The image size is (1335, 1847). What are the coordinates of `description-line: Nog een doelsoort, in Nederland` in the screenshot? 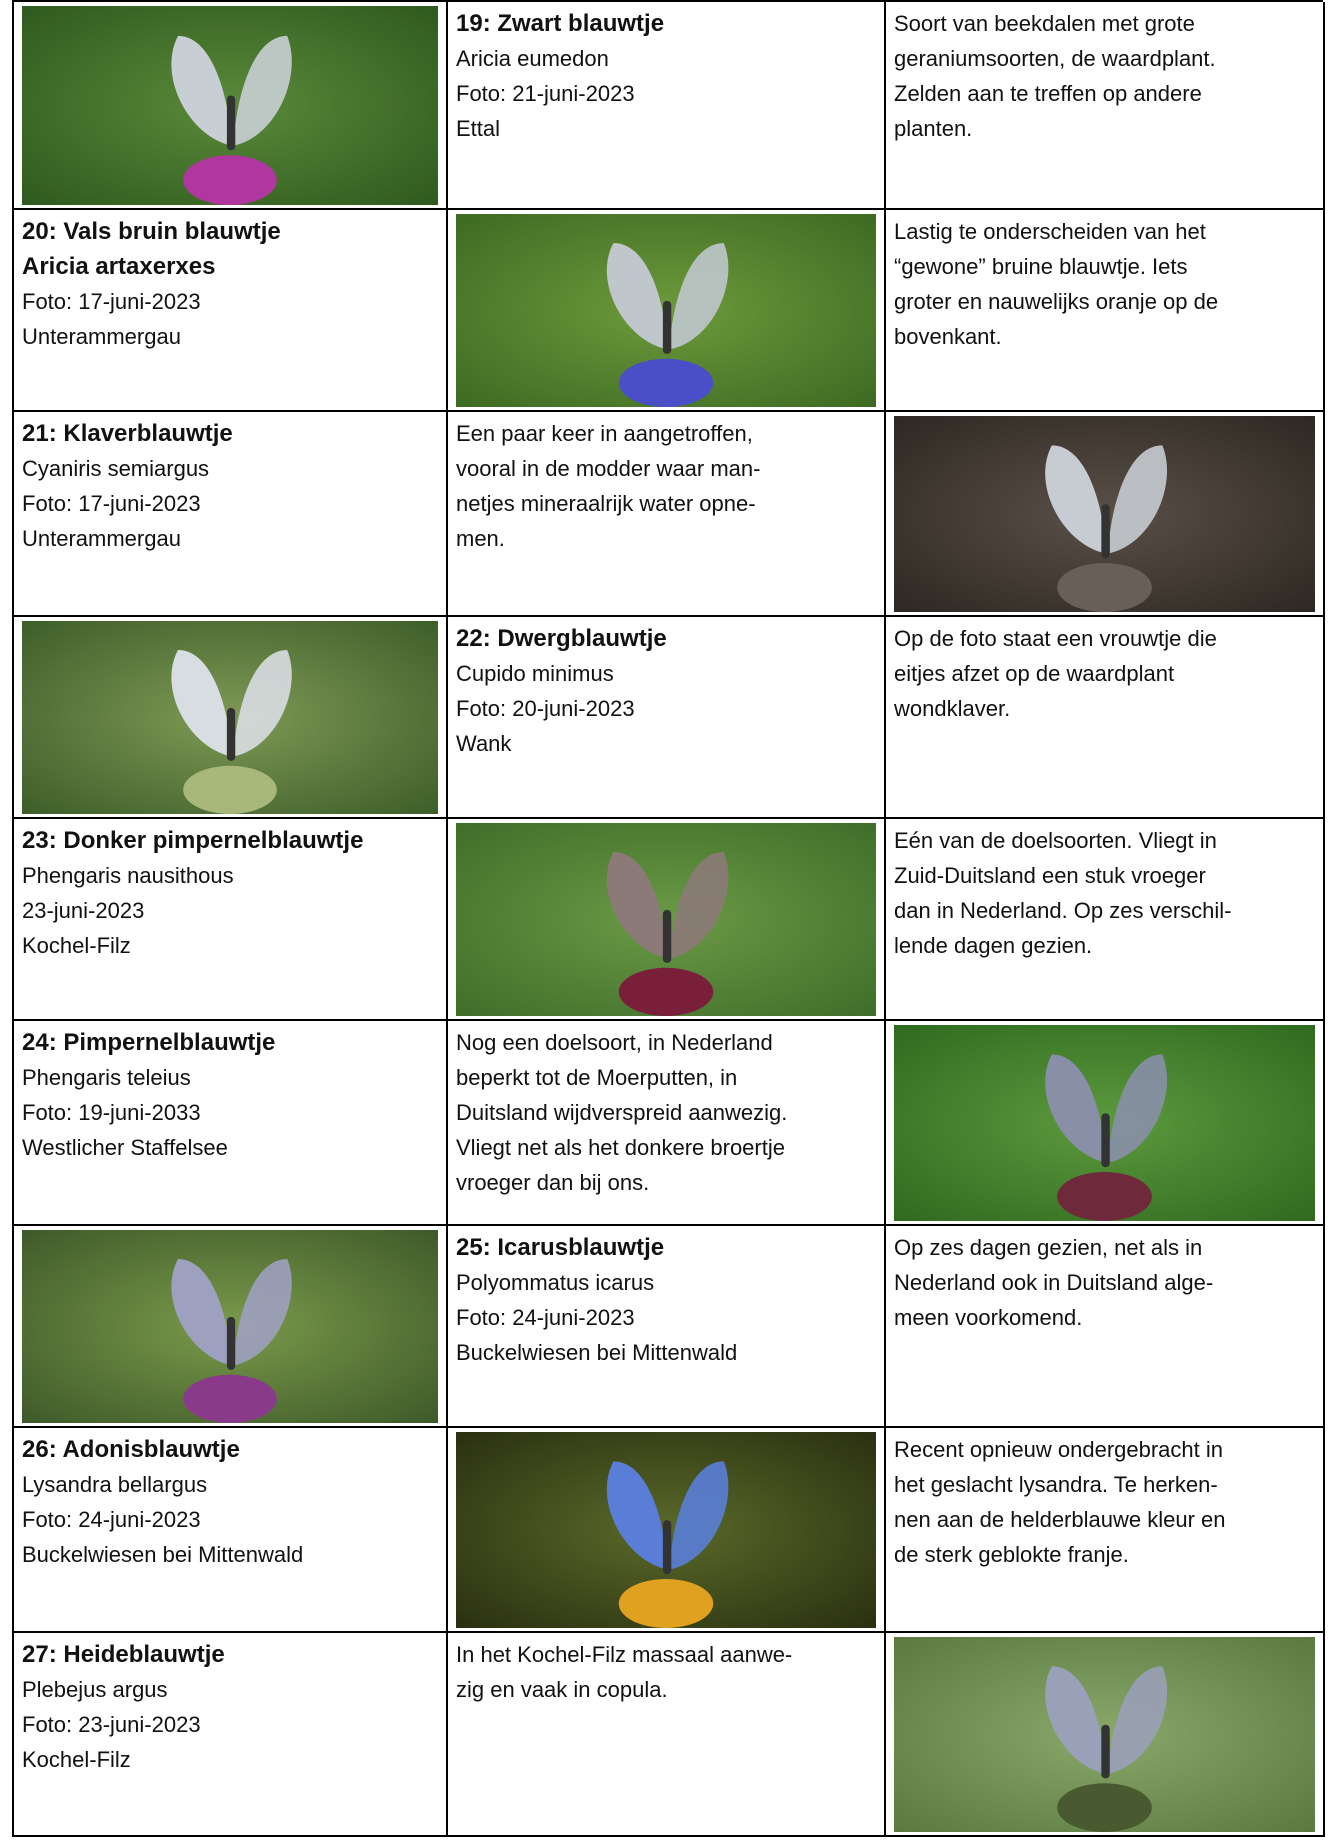 It's located at (614, 1042).